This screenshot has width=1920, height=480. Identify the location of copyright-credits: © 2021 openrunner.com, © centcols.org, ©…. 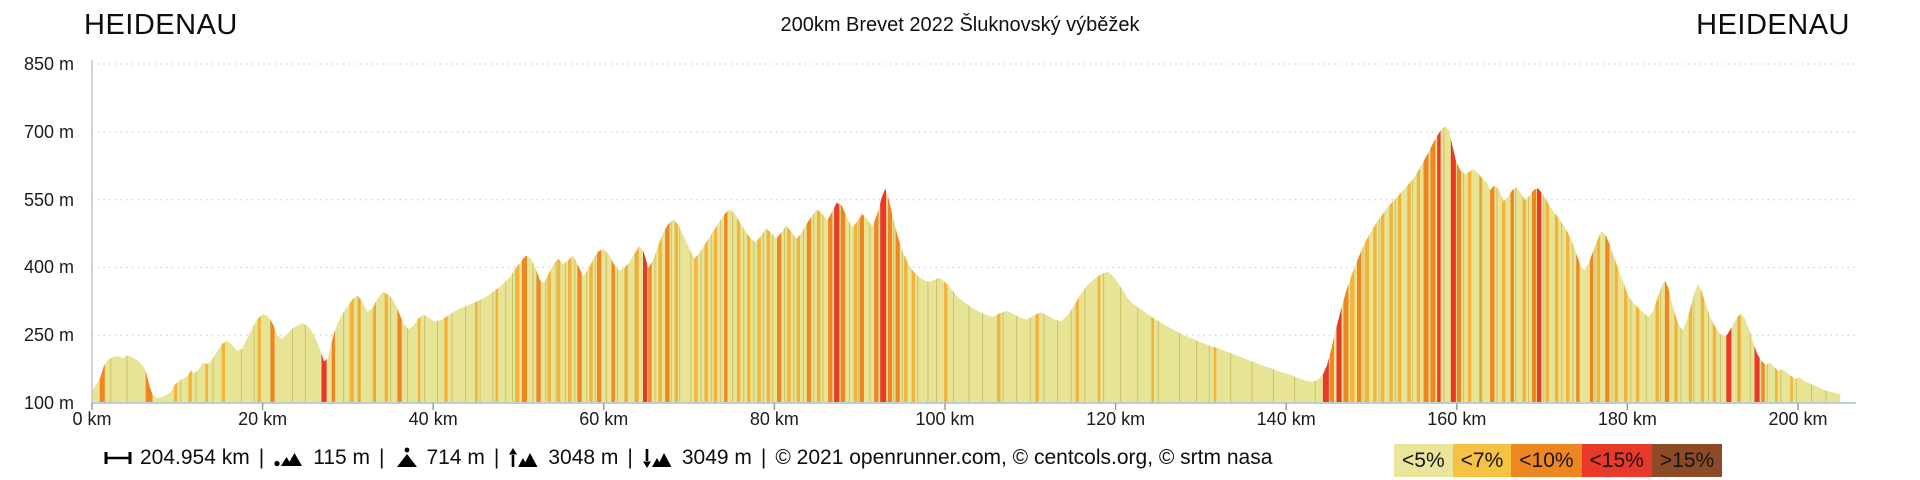
(1024, 457).